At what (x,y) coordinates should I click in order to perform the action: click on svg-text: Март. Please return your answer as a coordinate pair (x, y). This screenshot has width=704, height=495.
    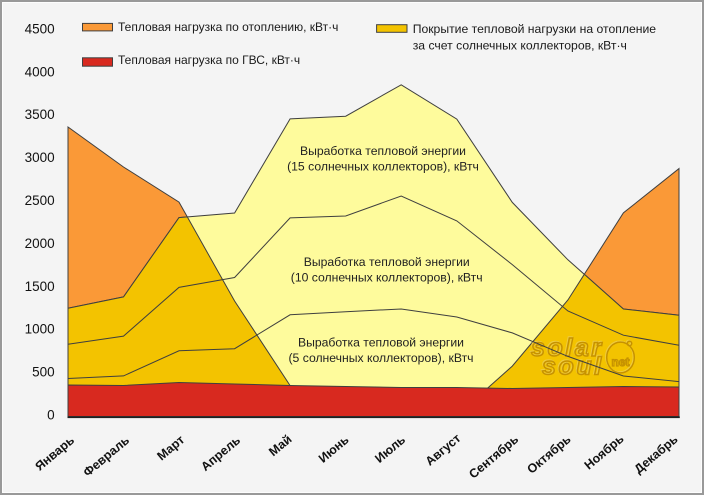
    Looking at the image, I should click on (170, 448).